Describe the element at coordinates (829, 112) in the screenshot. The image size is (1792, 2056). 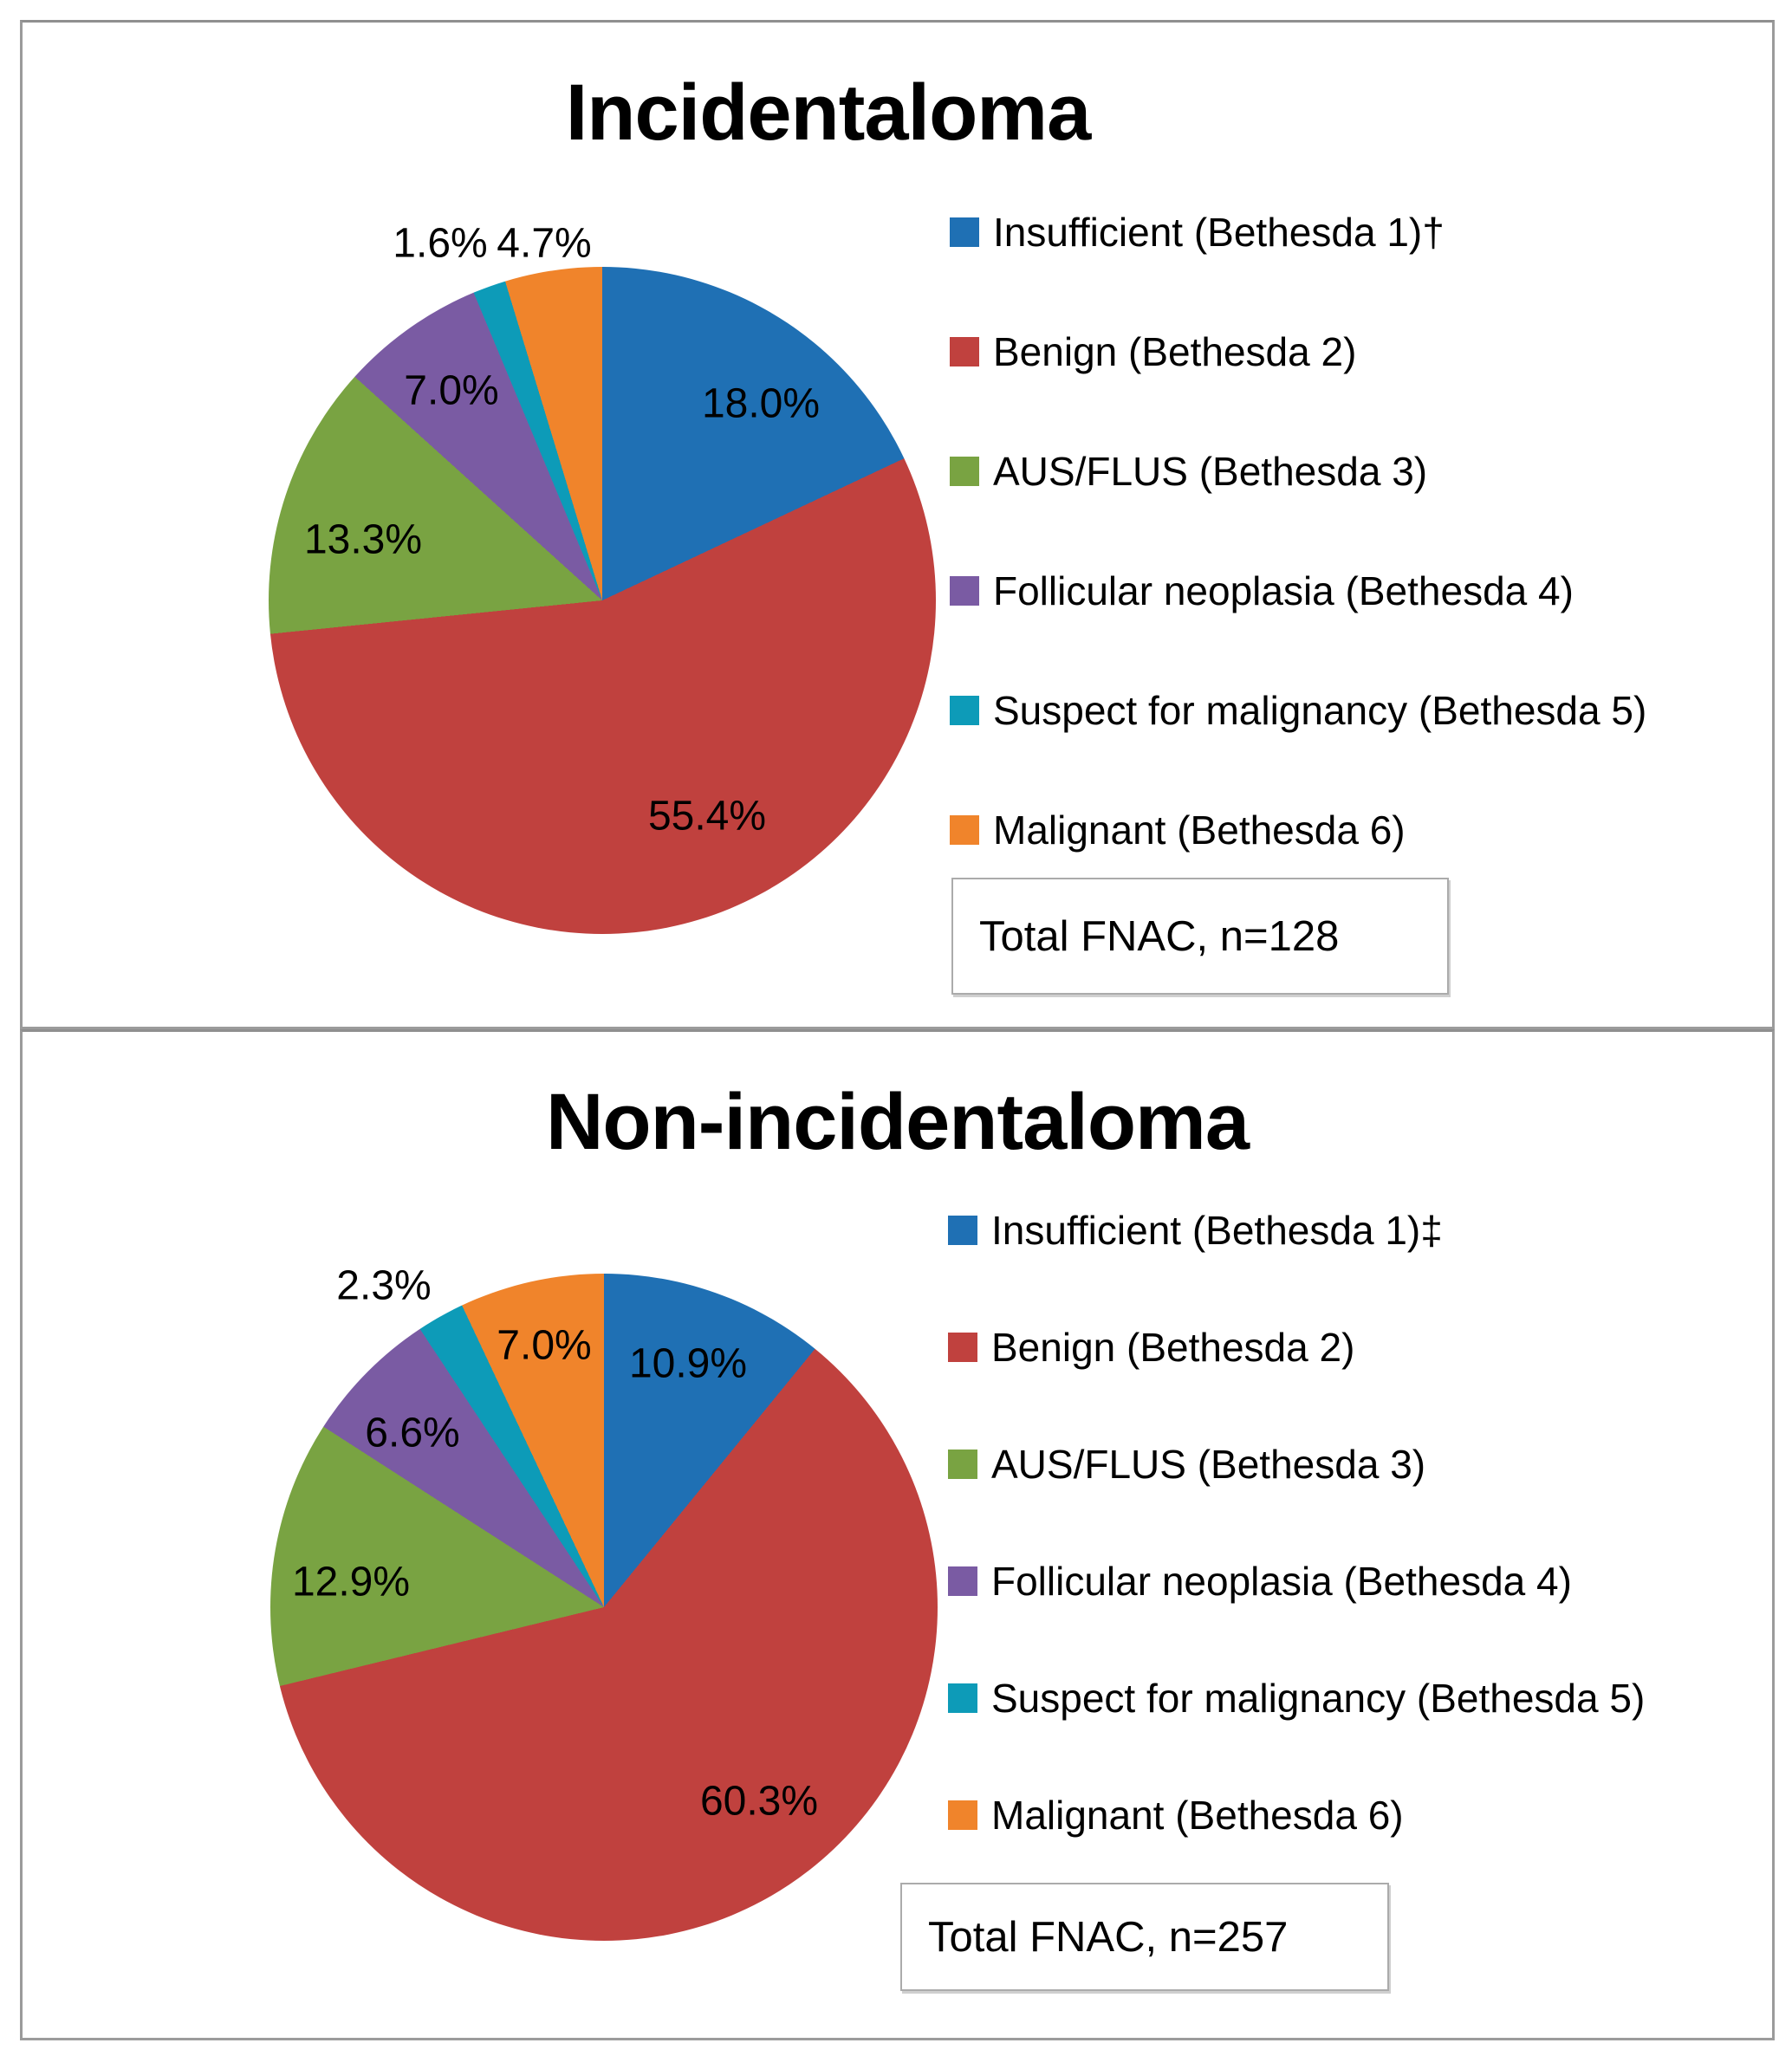
I see `chart-title: Incidentaloma` at that location.